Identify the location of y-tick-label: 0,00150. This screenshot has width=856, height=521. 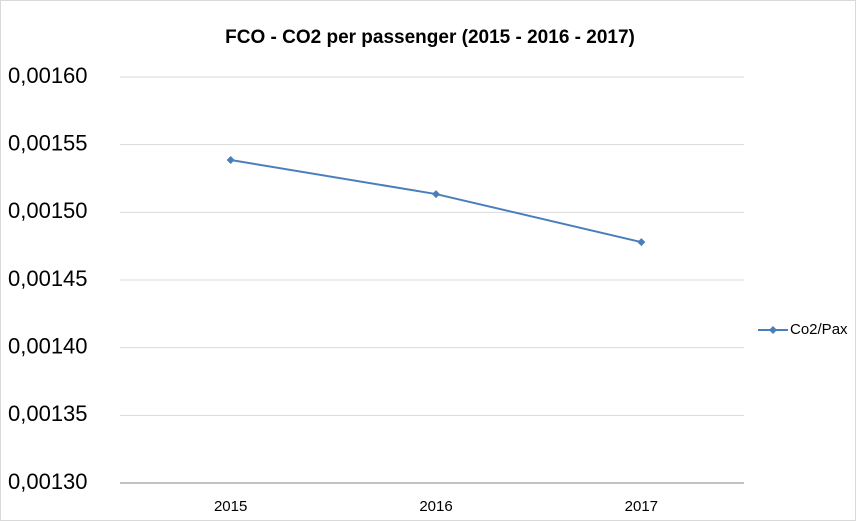
(48, 210).